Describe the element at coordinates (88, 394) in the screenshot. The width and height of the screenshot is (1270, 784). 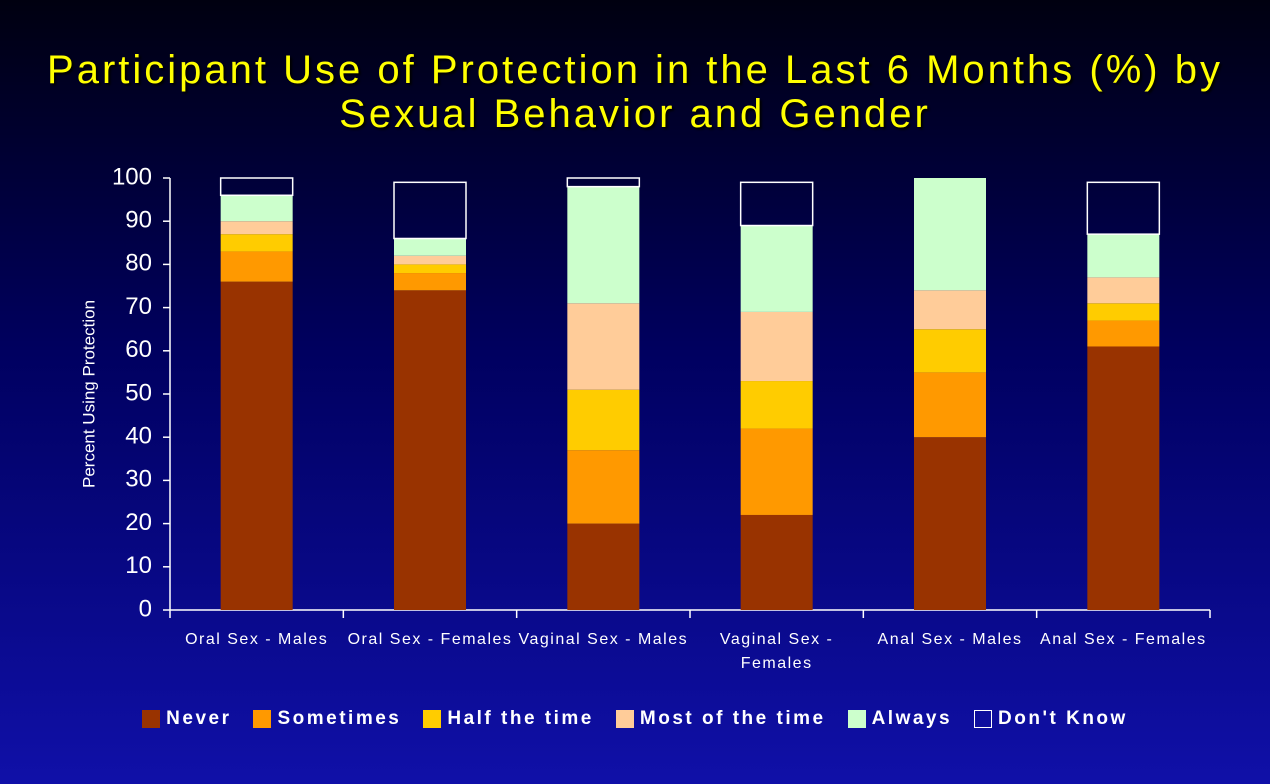
I see `y-axis-label: Percent Using Protection` at that location.